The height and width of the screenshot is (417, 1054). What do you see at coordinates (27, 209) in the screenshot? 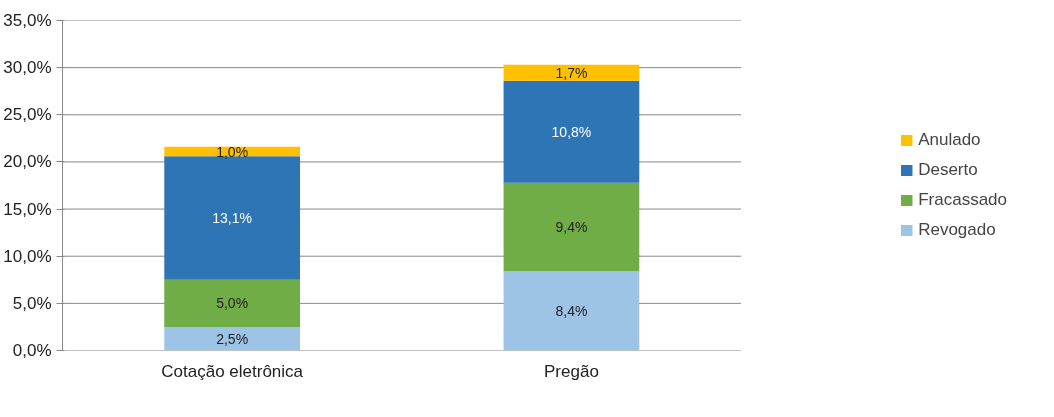
I see `y-tick-label: 15,0%` at bounding box center [27, 209].